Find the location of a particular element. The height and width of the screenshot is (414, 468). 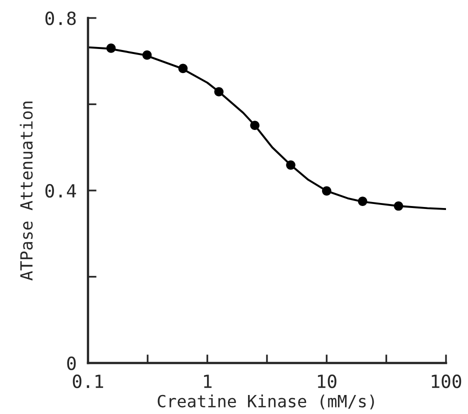

x-tick-label: 100 is located at coordinates (447, 381).